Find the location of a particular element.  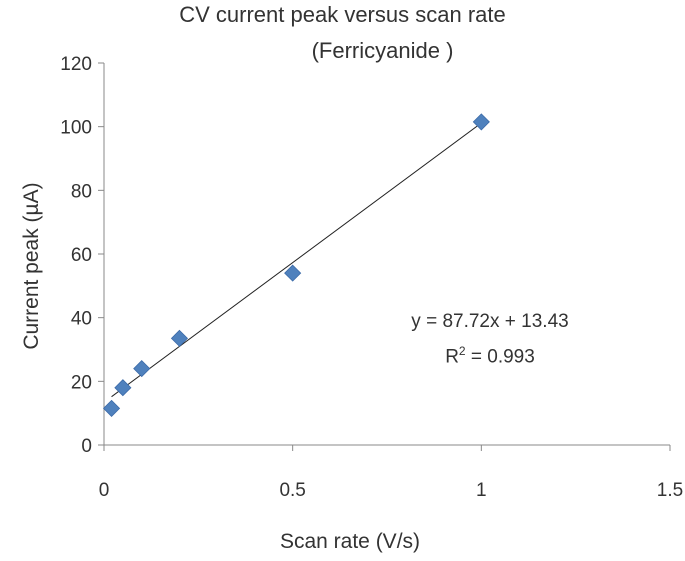

y-axis-label: Current peak (µA) is located at coordinates (31, 266).